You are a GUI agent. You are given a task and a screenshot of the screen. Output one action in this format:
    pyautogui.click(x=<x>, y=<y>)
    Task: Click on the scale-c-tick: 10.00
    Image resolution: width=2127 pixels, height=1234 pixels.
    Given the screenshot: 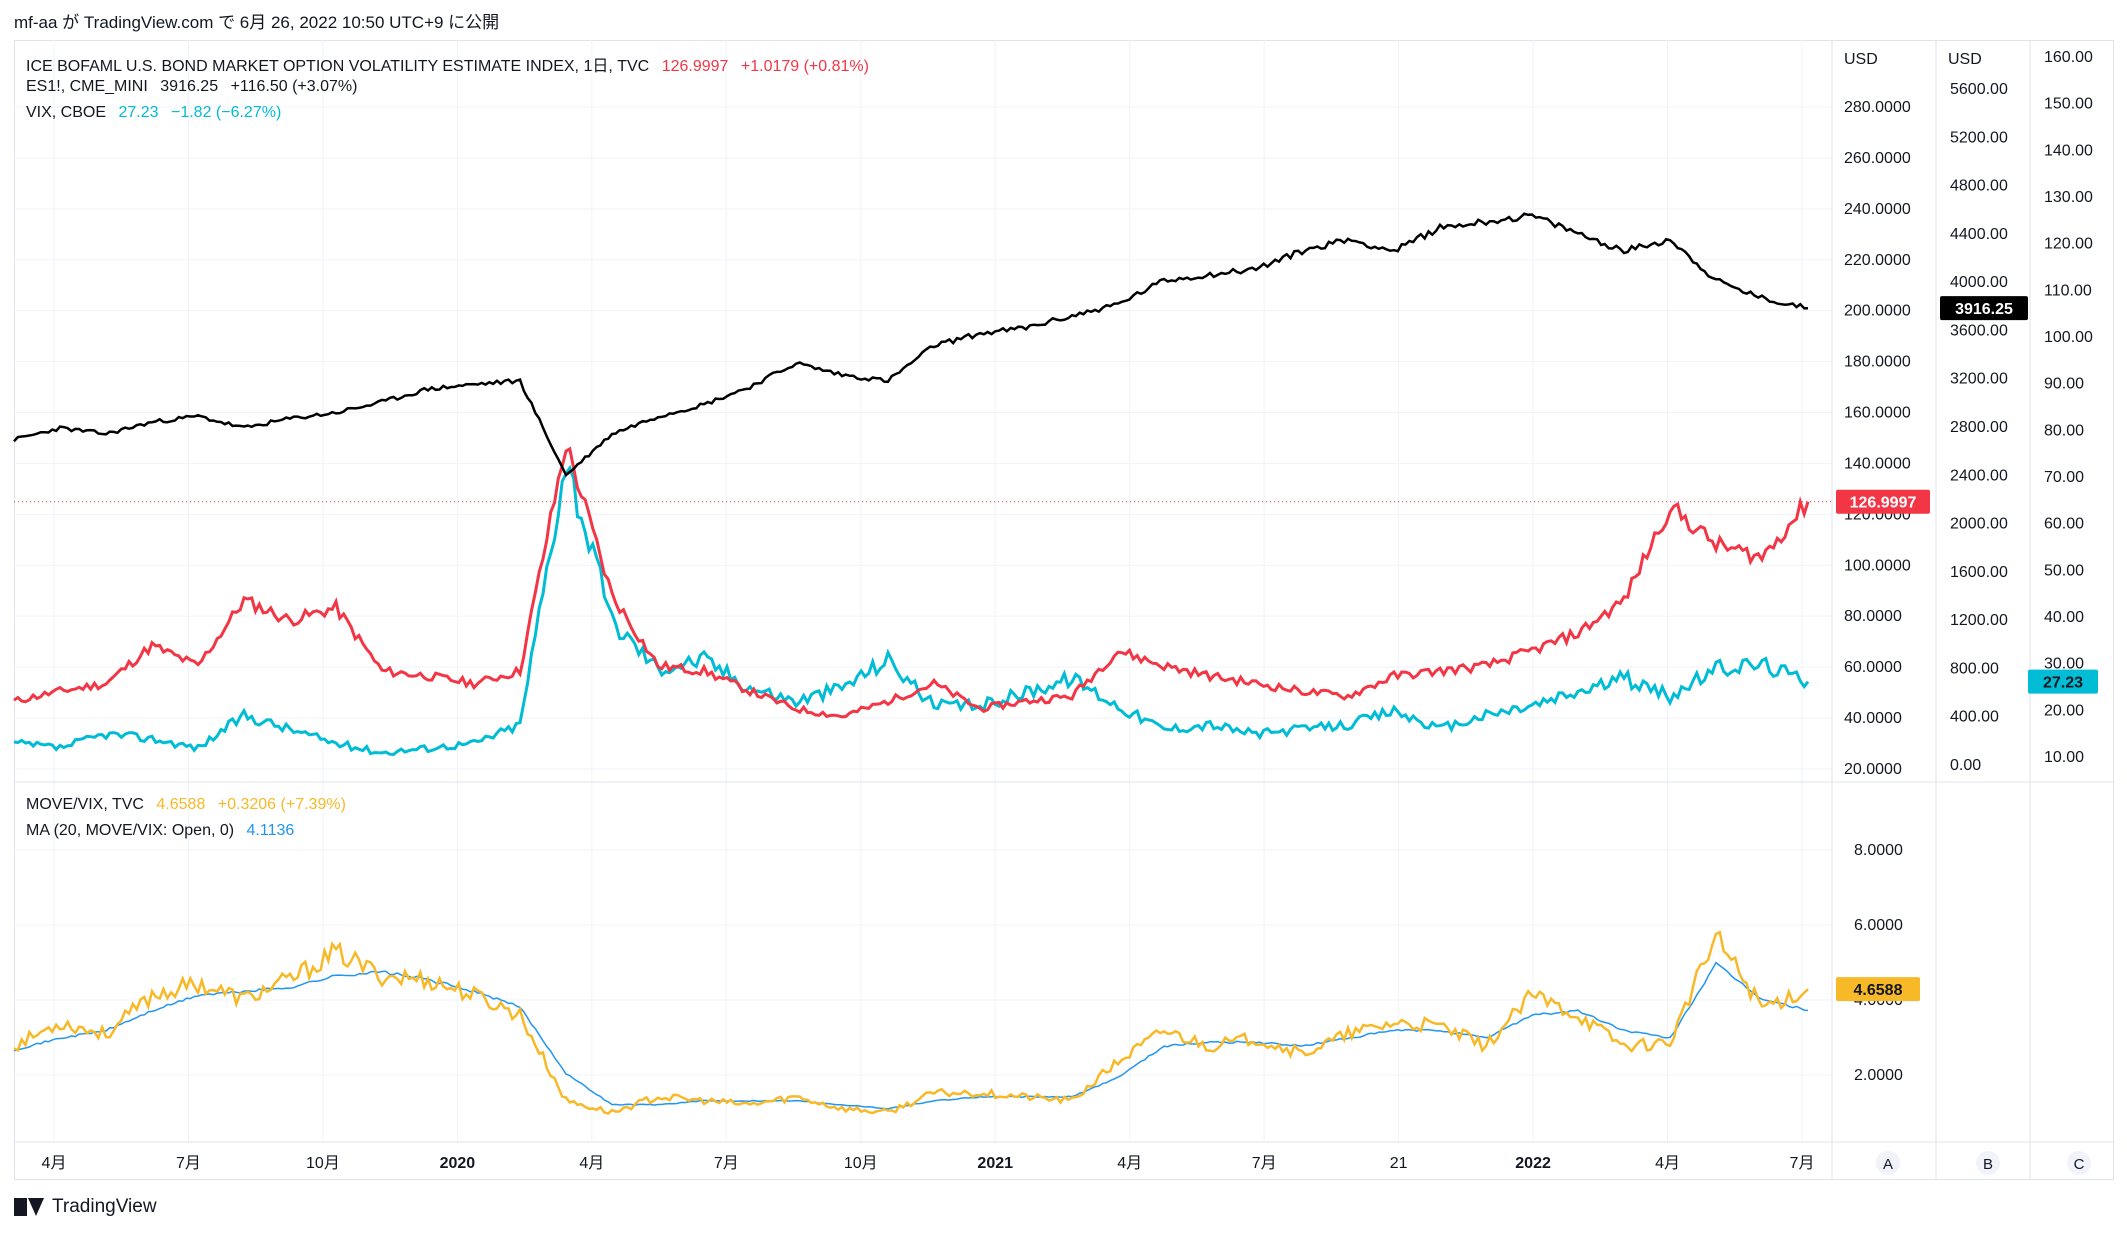 What is the action you would take?
    pyautogui.click(x=2064, y=757)
    